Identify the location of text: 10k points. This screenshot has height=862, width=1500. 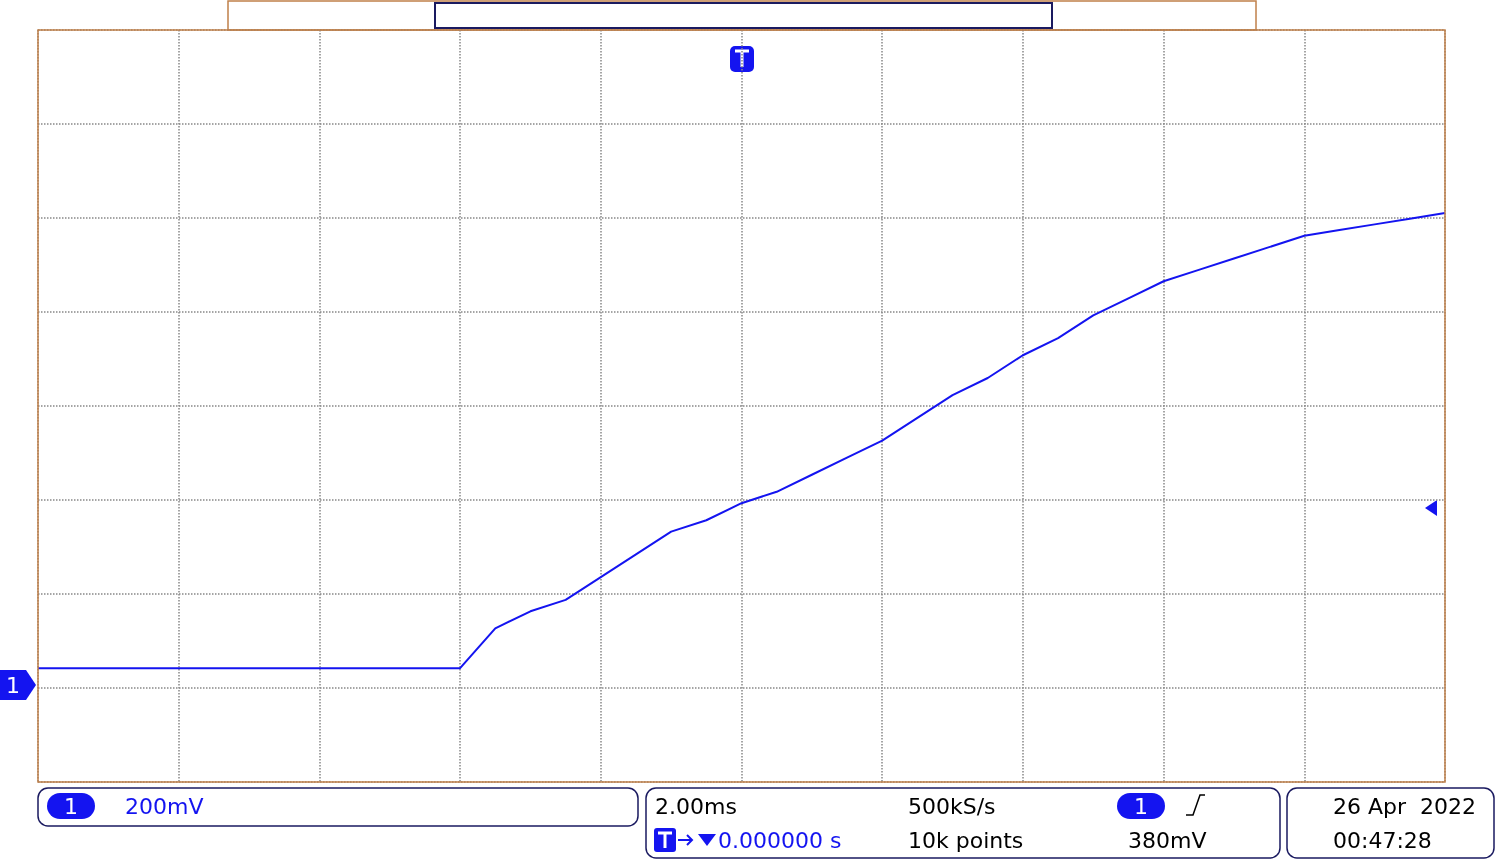
(966, 840).